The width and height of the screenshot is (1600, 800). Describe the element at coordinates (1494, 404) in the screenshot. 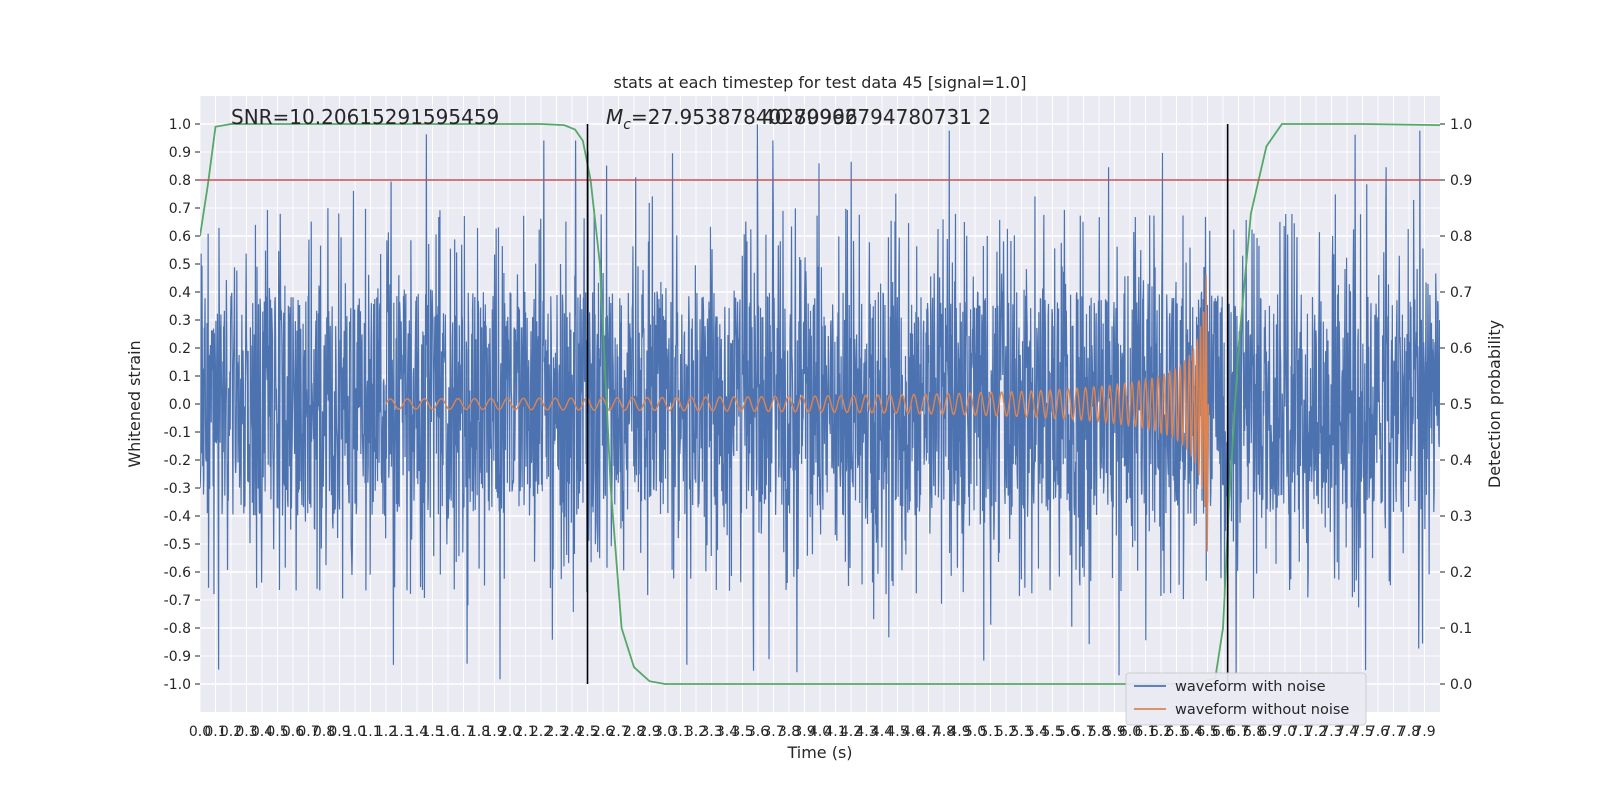

I see `y2-axis-label: Detection probability` at that location.